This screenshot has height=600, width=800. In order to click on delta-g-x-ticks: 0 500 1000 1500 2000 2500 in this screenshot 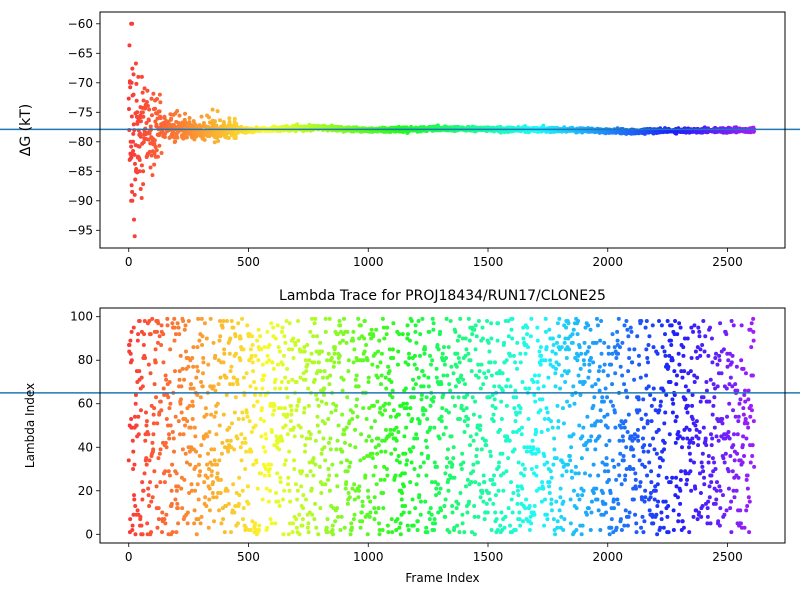, I will do `click(434, 258)`.